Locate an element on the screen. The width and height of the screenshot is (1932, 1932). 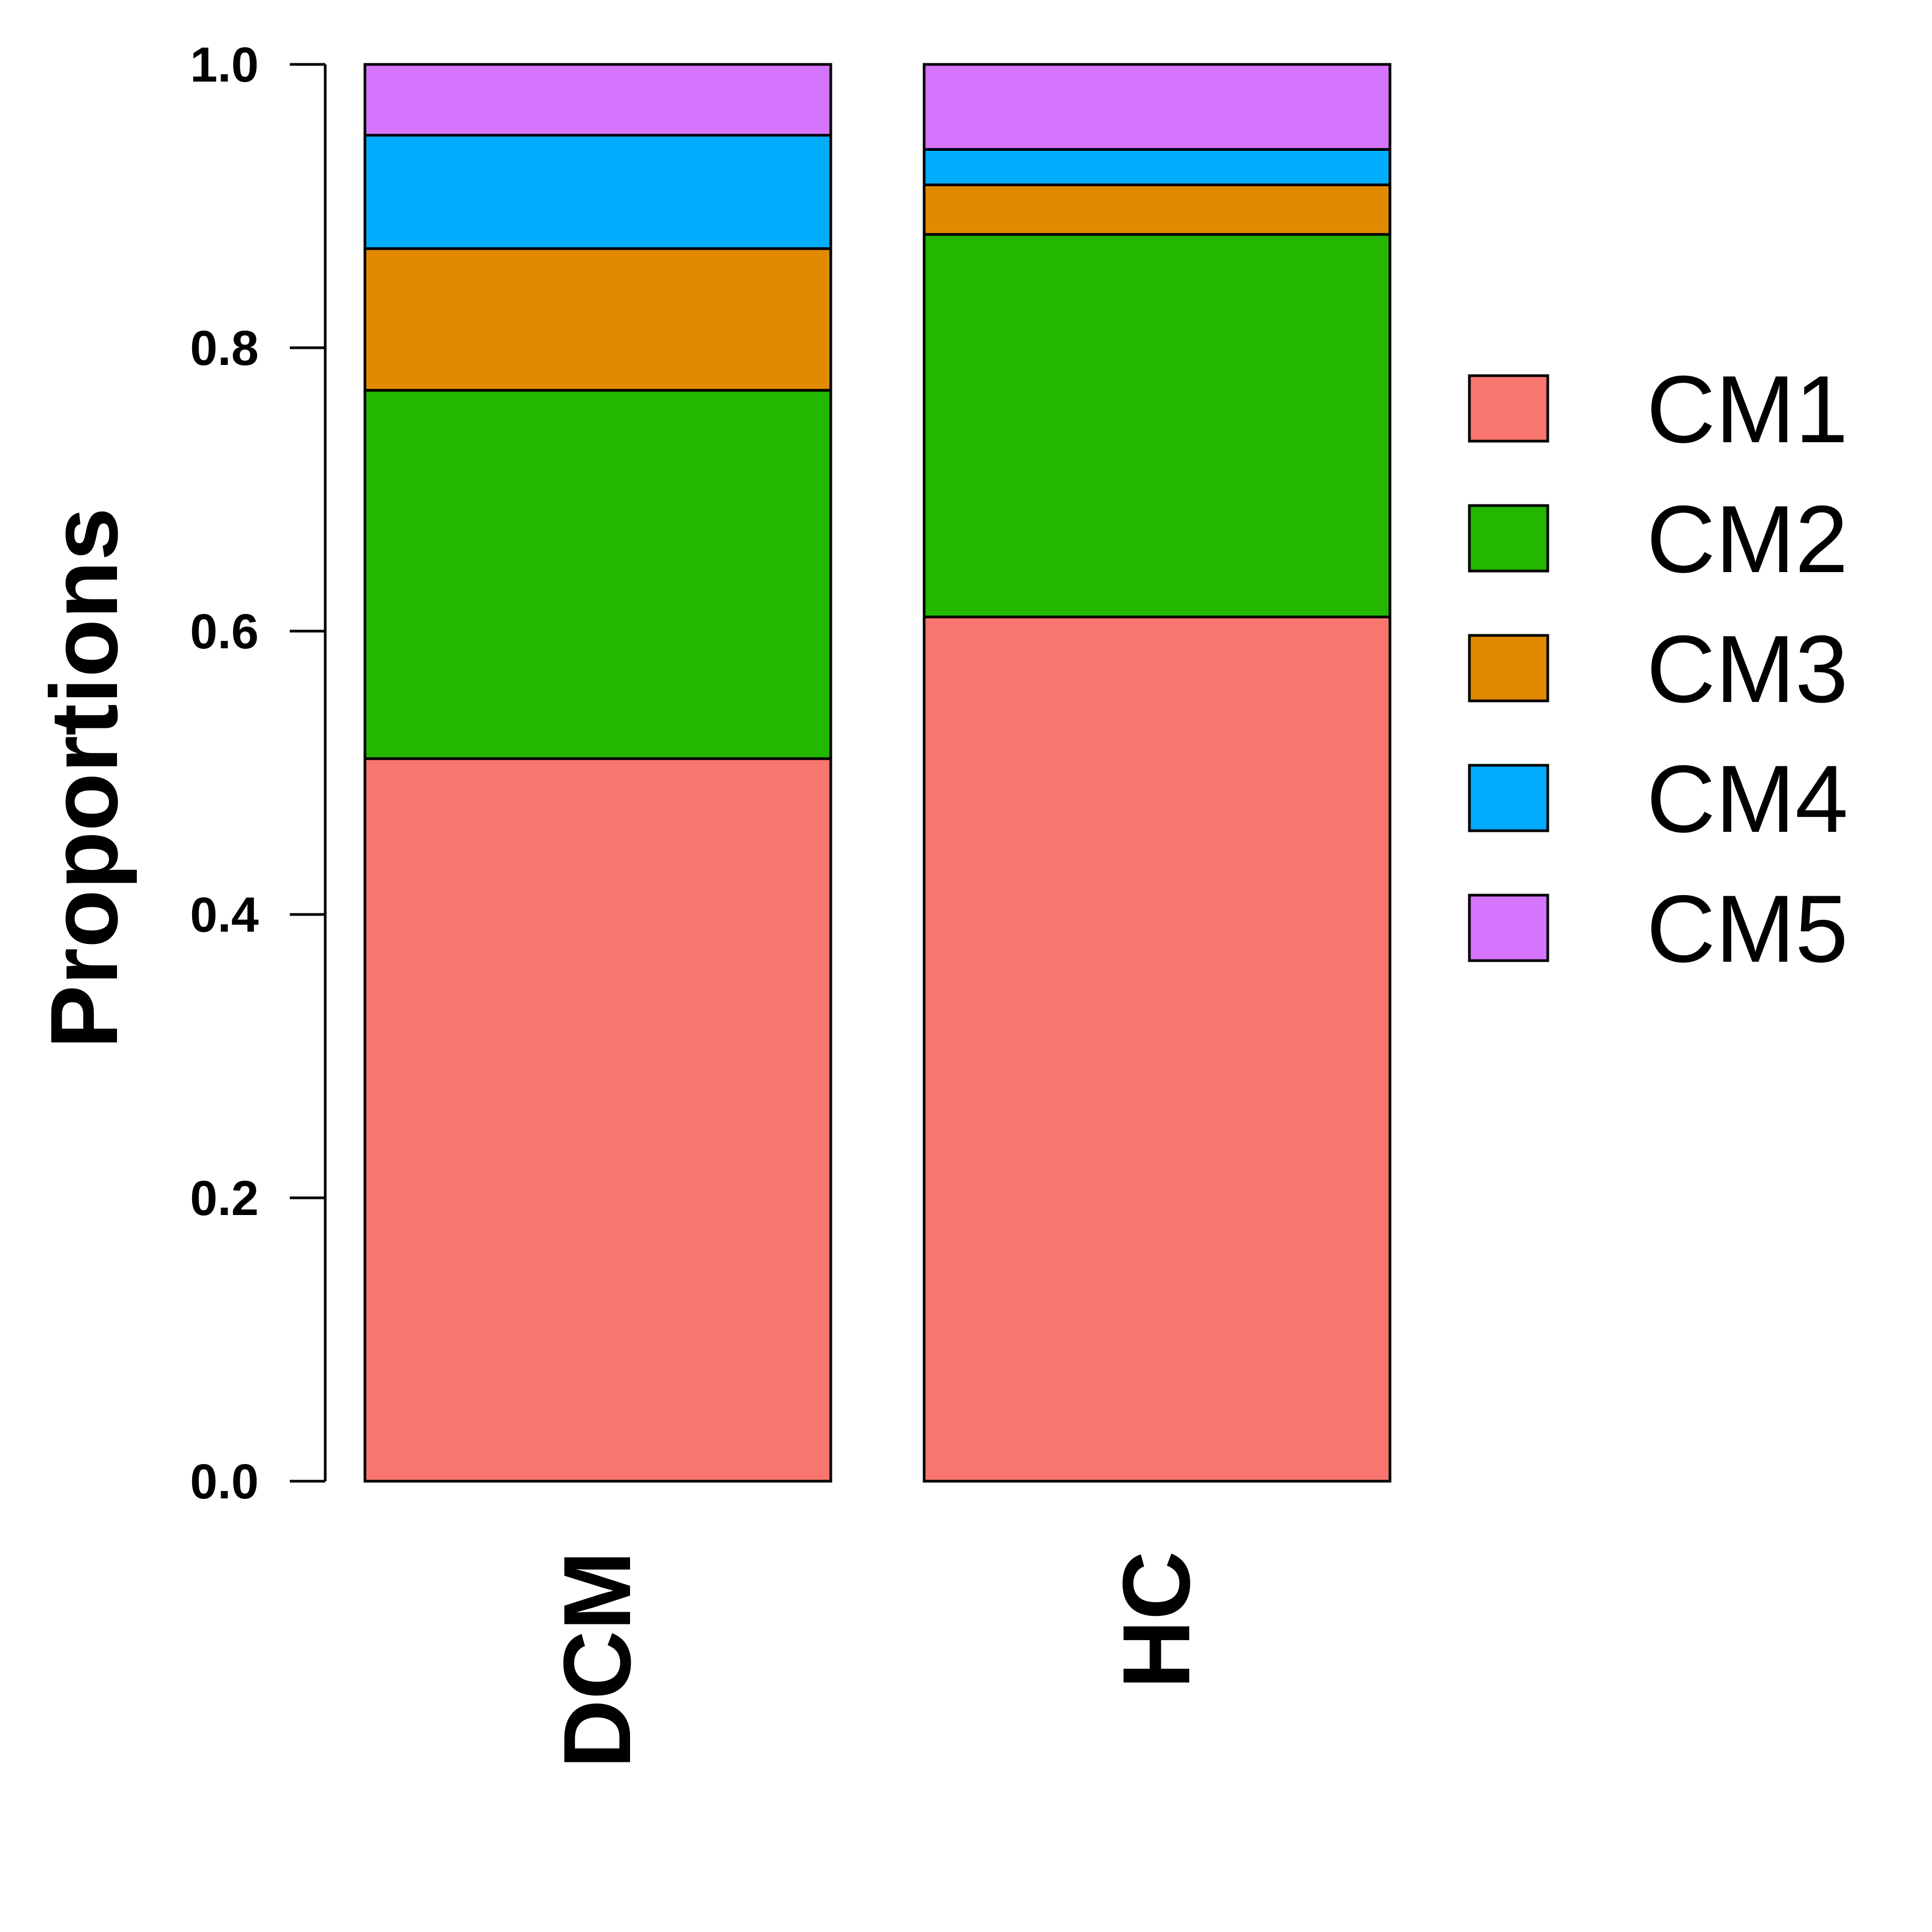
y-tick-label: 0.4 is located at coordinates (224, 915).